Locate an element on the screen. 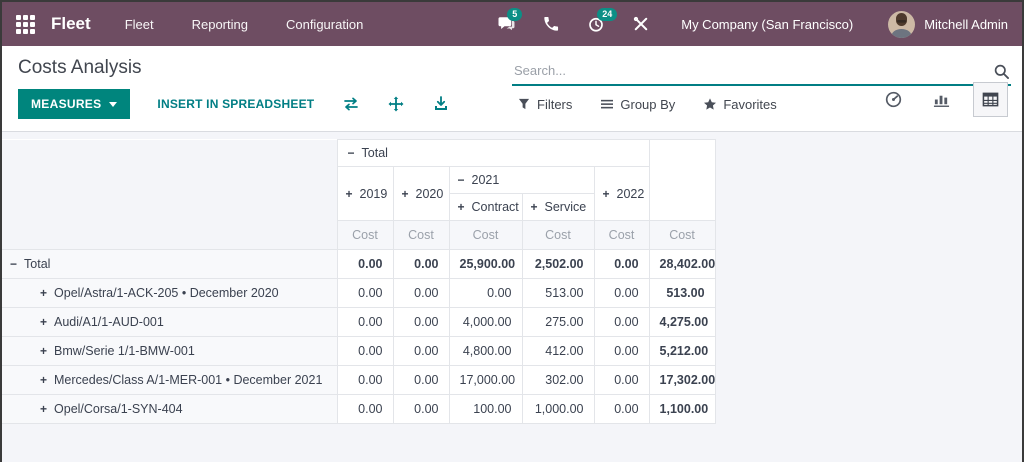 The image size is (1024, 462). row-header-total: − Total is located at coordinates (170, 264).